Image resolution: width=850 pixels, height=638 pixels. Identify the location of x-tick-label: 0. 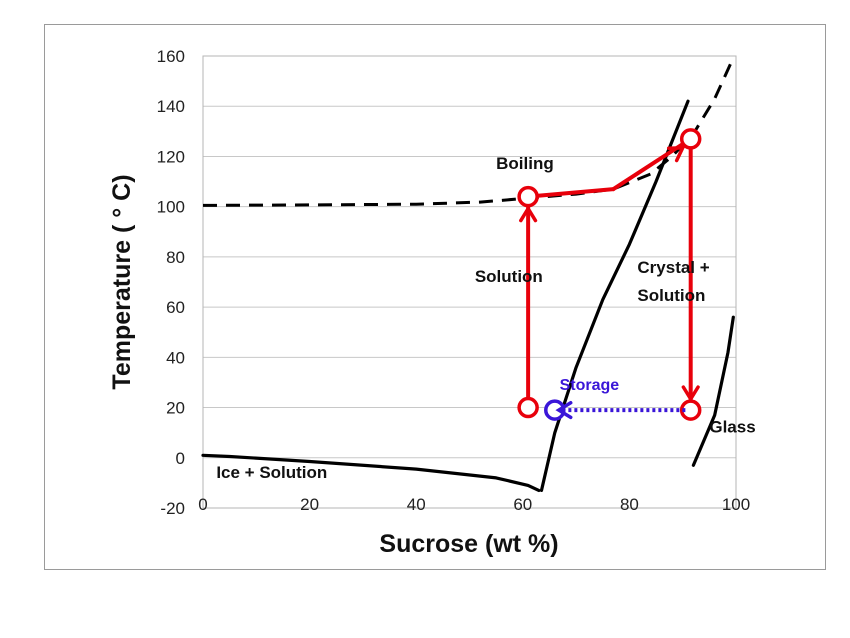
(202, 504).